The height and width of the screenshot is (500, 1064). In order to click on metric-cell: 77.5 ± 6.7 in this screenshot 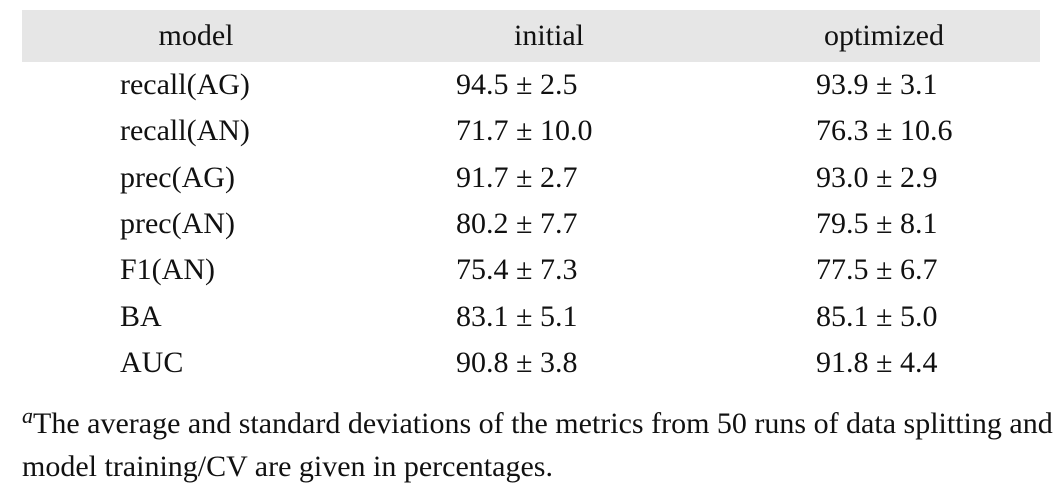, I will do `click(877, 270)`.